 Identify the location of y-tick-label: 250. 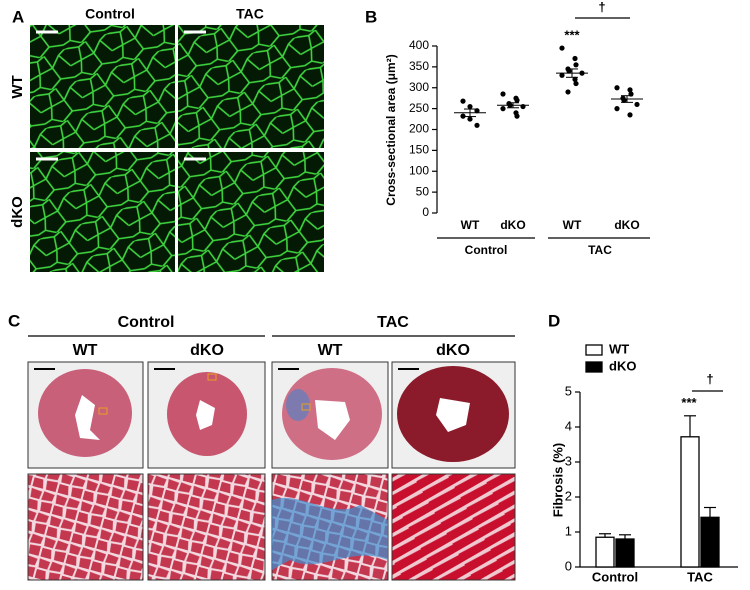
(419, 108).